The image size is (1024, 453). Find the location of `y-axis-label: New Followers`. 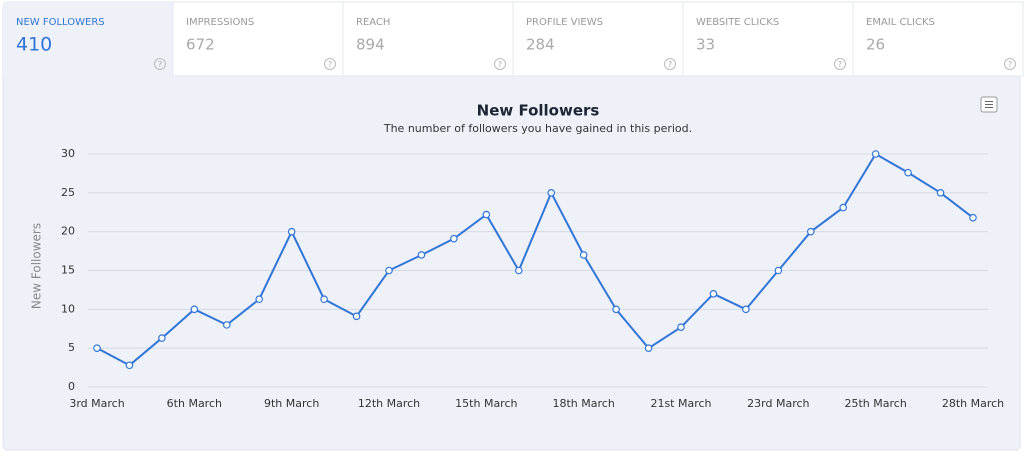

y-axis-label: New Followers is located at coordinates (37, 266).